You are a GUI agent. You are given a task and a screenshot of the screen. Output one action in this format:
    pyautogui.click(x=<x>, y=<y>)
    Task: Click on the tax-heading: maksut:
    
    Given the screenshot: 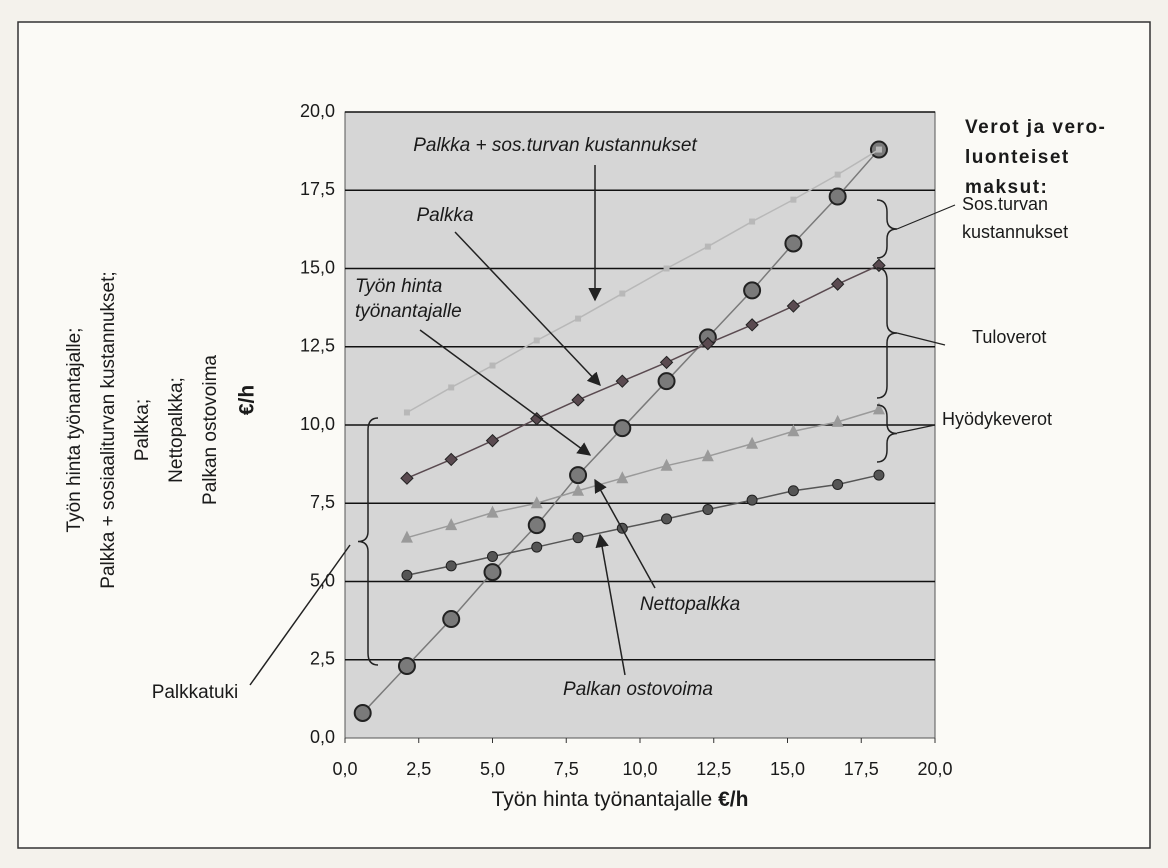 What is the action you would take?
    pyautogui.click(x=1006, y=187)
    